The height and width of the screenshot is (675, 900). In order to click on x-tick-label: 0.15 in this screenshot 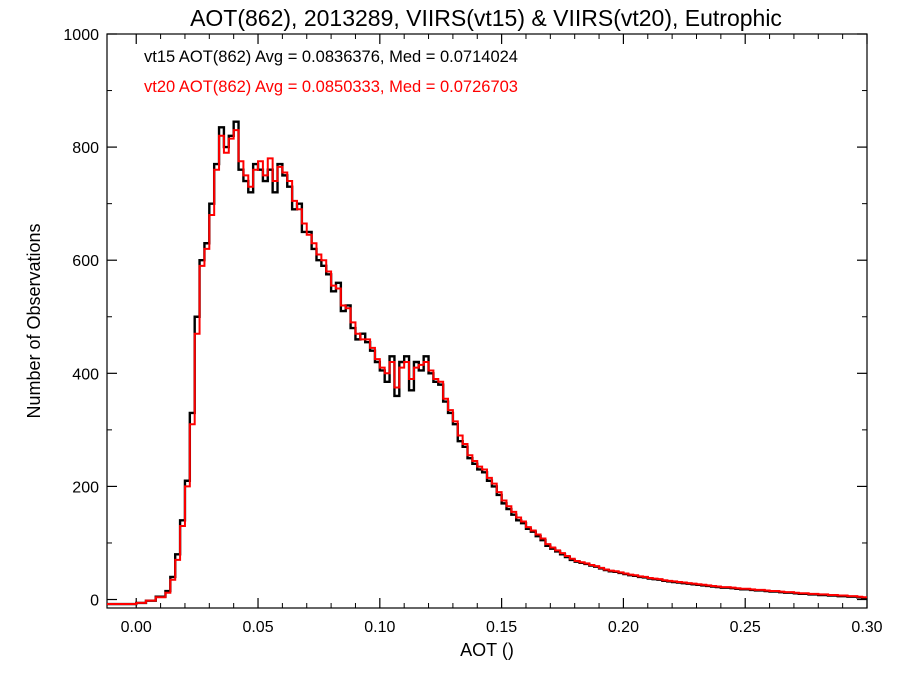, I will do `click(501, 627)`.